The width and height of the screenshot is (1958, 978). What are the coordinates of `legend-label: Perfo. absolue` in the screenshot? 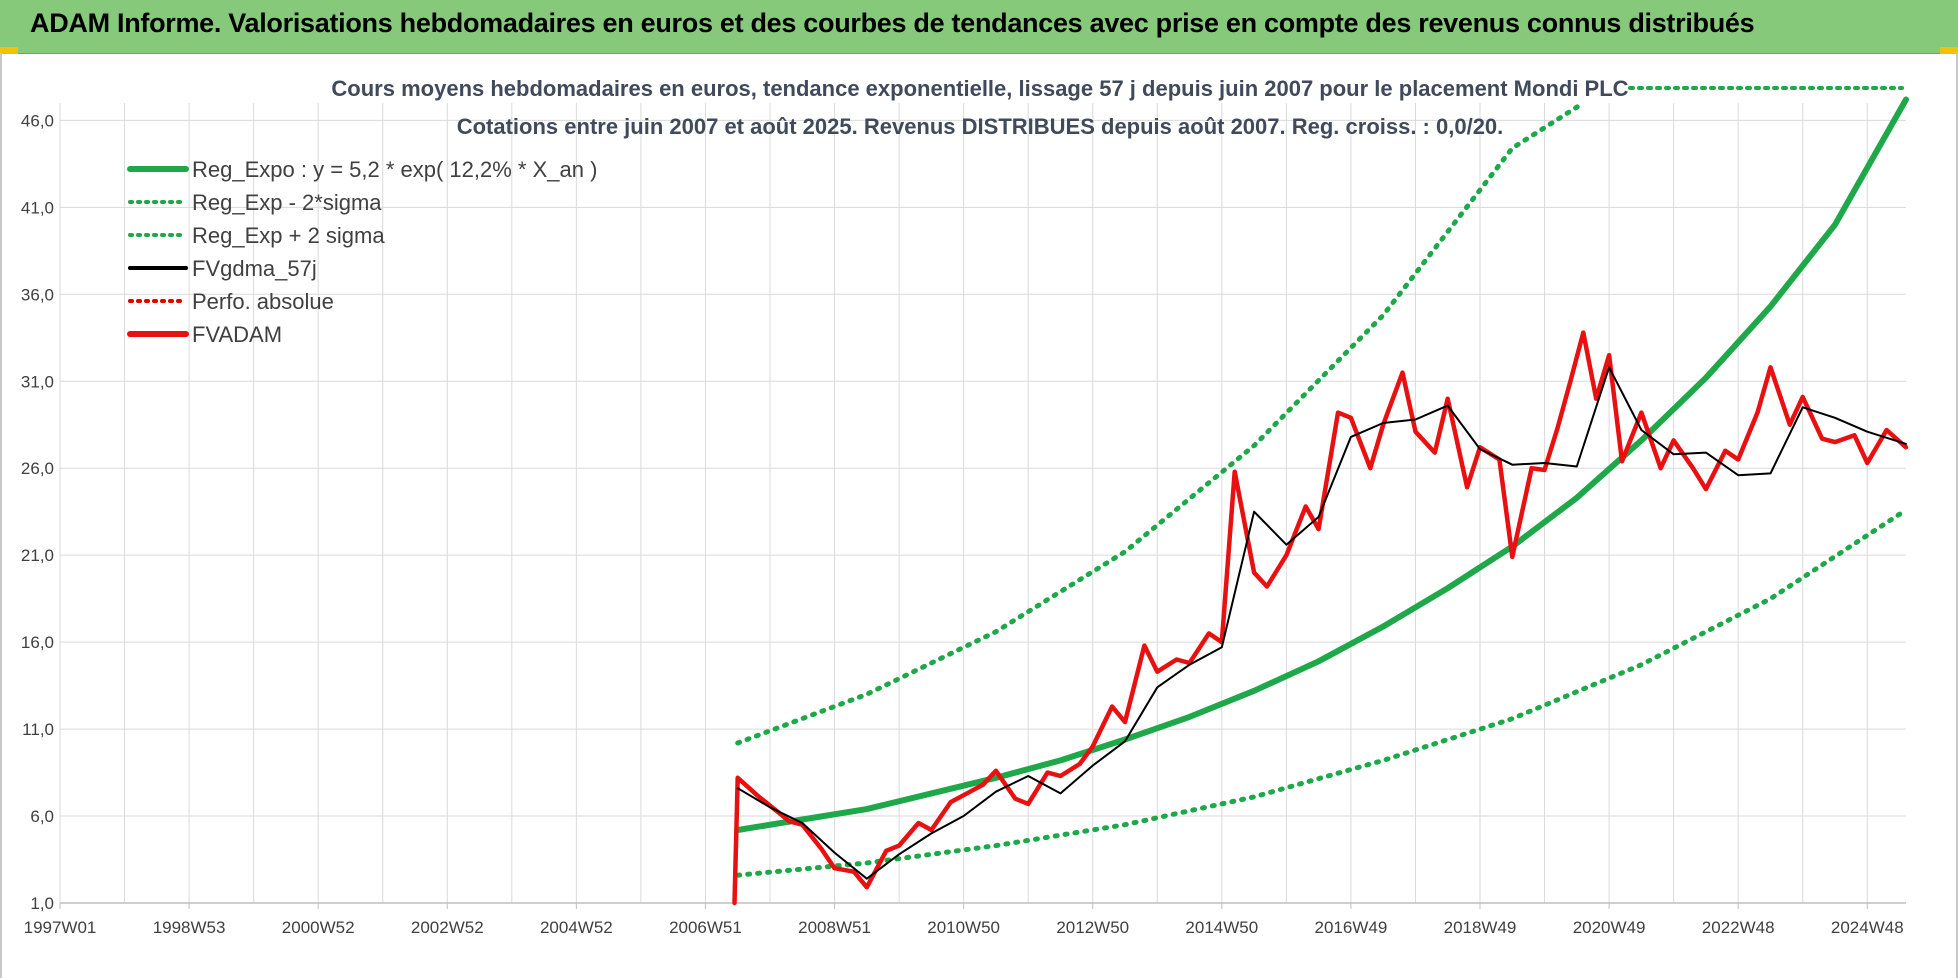 It's located at (263, 301).